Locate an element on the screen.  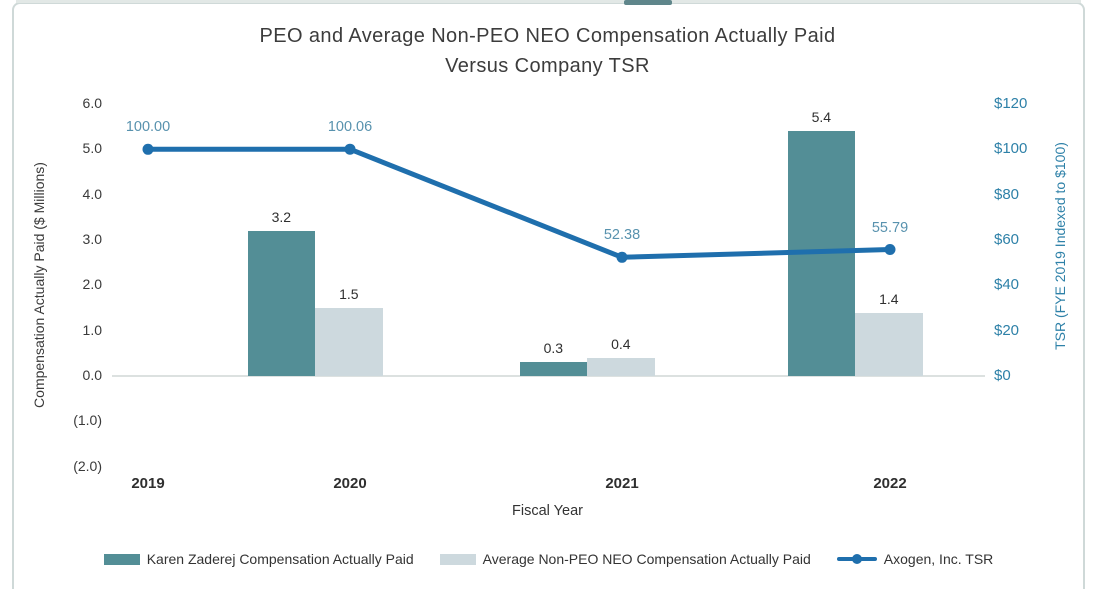
y-axis-right-tick-label: $120 is located at coordinates (1011, 103).